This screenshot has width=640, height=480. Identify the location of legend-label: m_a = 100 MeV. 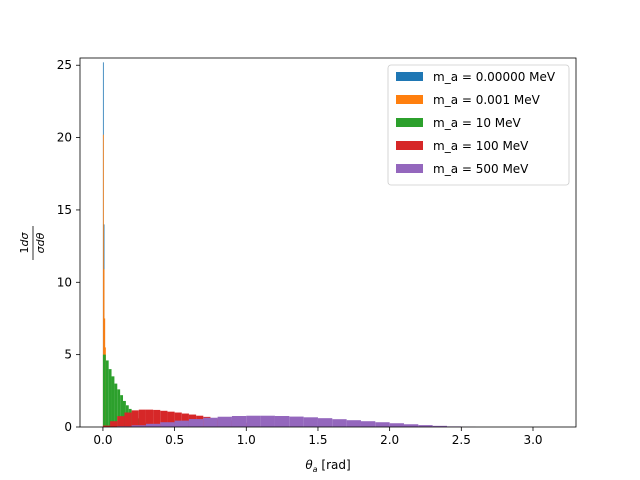
(481, 146).